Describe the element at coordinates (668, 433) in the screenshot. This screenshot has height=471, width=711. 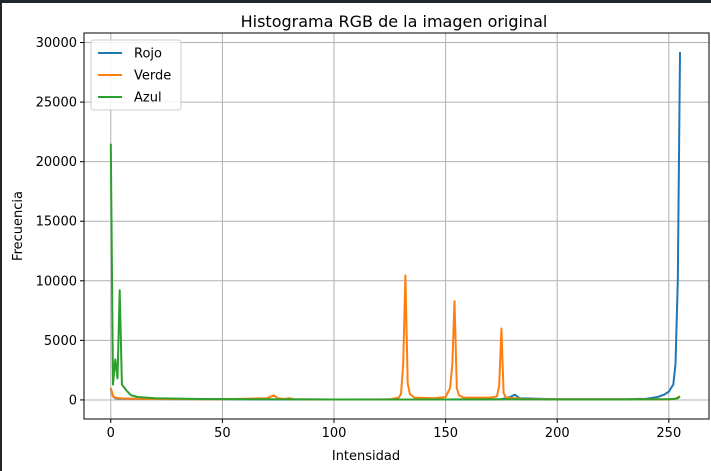
I see `x-tick-label: 250` at that location.